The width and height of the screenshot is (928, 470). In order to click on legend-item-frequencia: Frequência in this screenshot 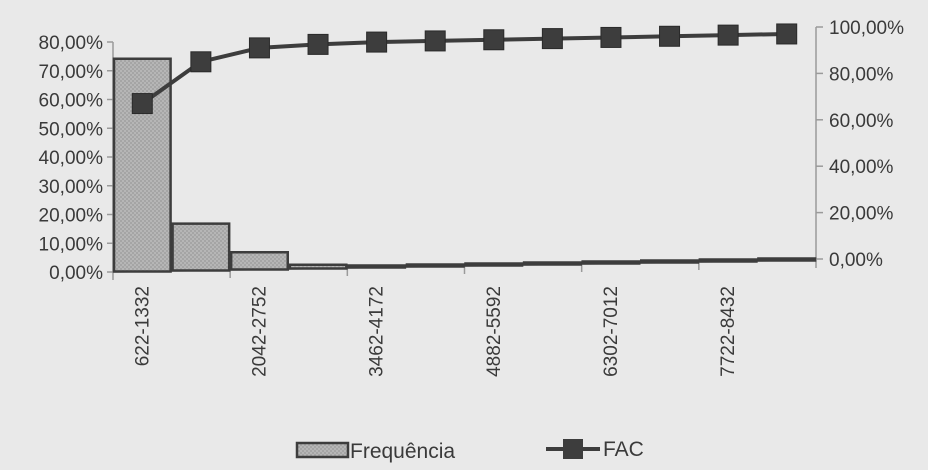, I will do `click(375, 451)`.